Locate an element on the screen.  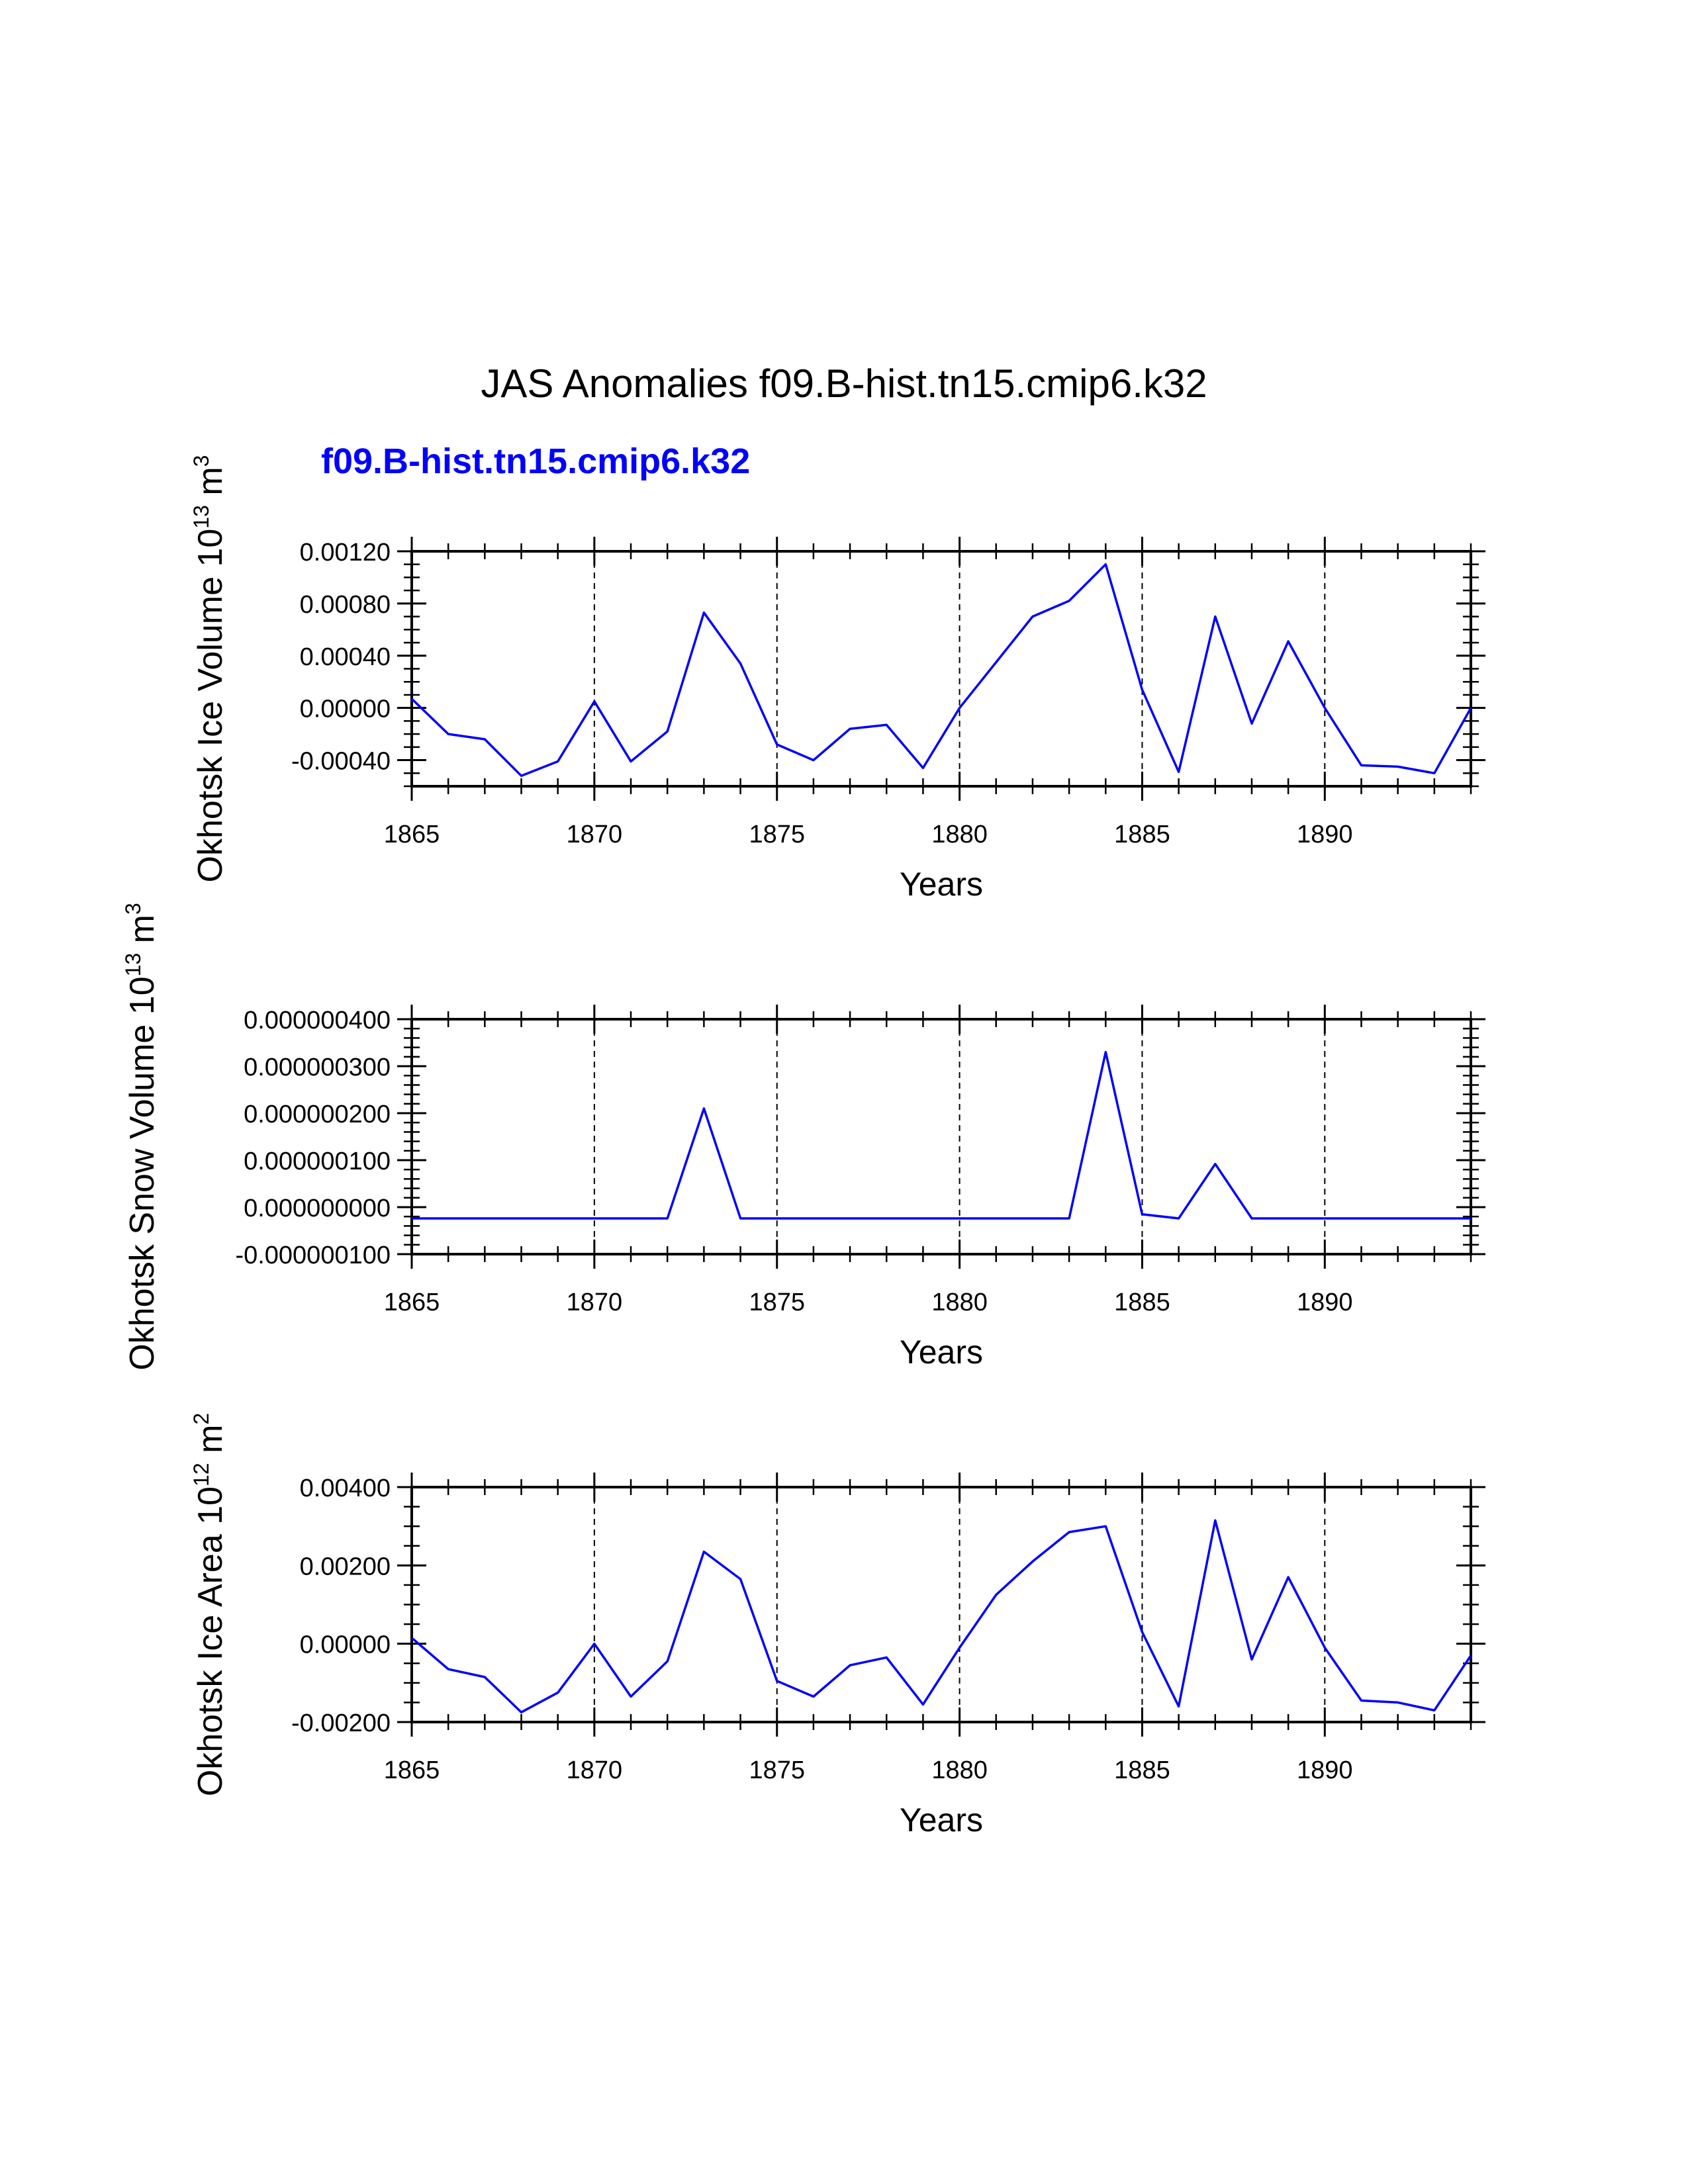
y-tick-label: 0.000000100 is located at coordinates (317, 1161).